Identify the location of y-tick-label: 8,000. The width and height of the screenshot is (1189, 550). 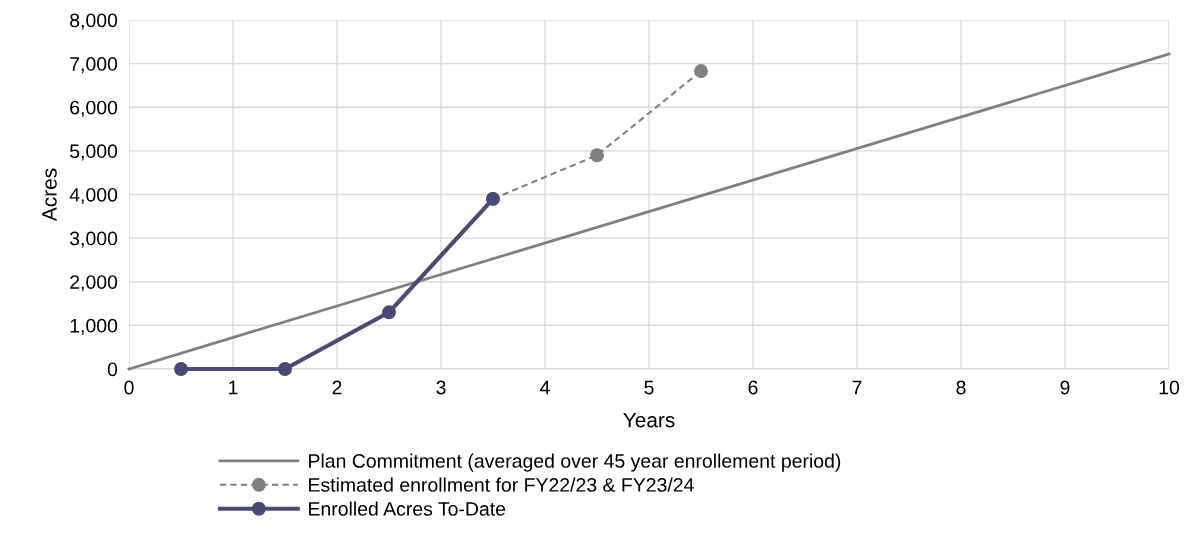
(94, 21).